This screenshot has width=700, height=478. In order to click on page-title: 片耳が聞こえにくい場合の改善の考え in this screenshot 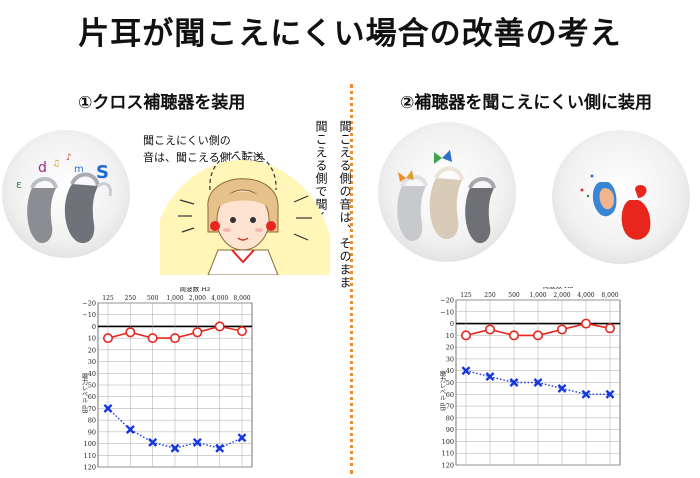, I will do `click(350, 34)`.